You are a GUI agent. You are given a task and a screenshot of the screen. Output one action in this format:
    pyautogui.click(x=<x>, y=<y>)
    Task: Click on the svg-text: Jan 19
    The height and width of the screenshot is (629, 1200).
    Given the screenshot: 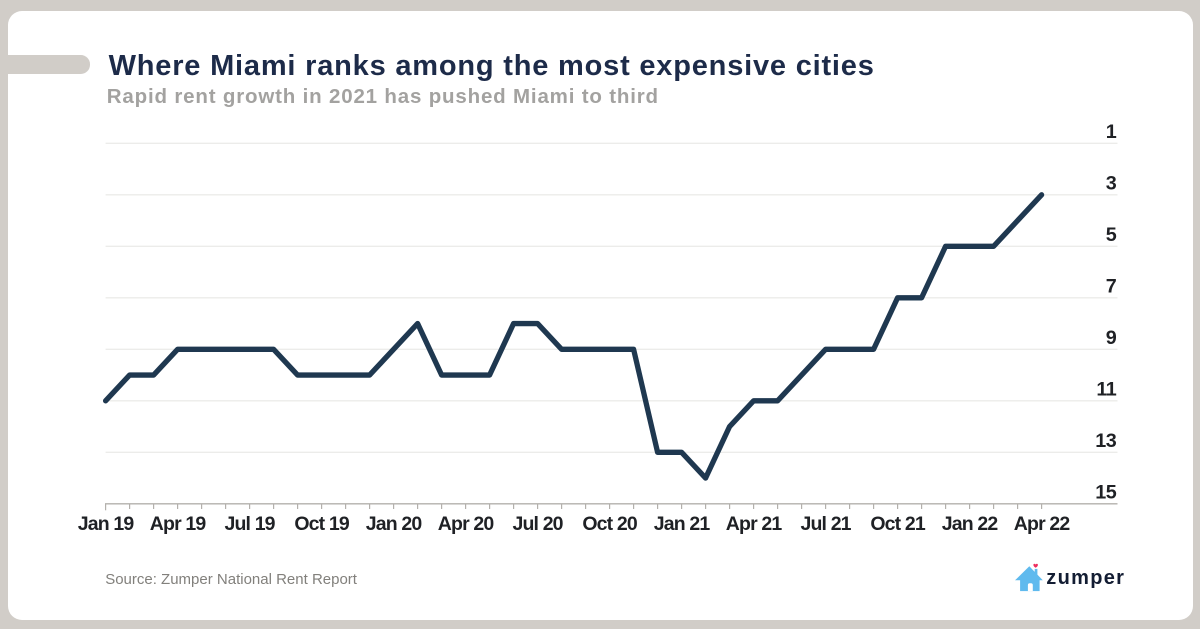 What is the action you would take?
    pyautogui.click(x=106, y=524)
    